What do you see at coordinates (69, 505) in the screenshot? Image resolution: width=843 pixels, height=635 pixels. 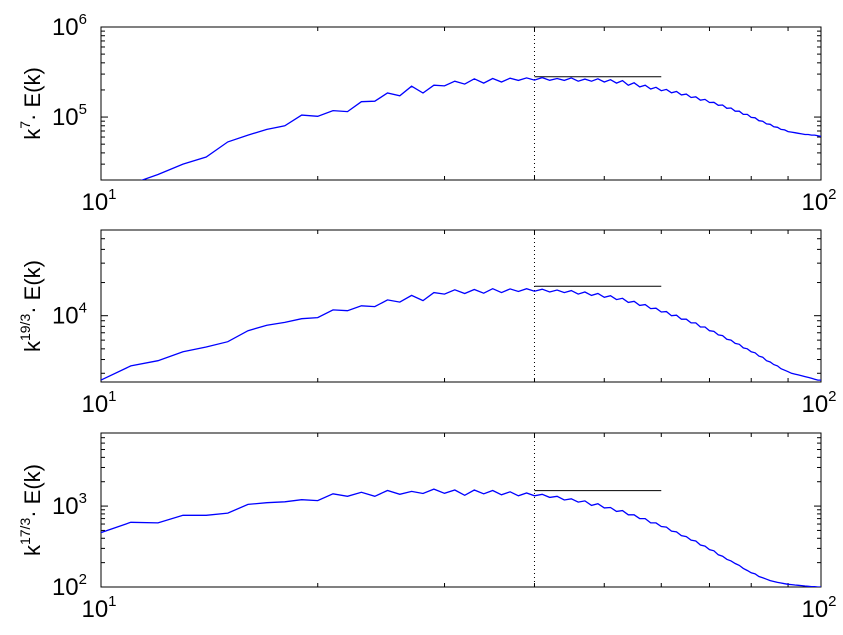 I see `y-tick-label: 10³` at bounding box center [69, 505].